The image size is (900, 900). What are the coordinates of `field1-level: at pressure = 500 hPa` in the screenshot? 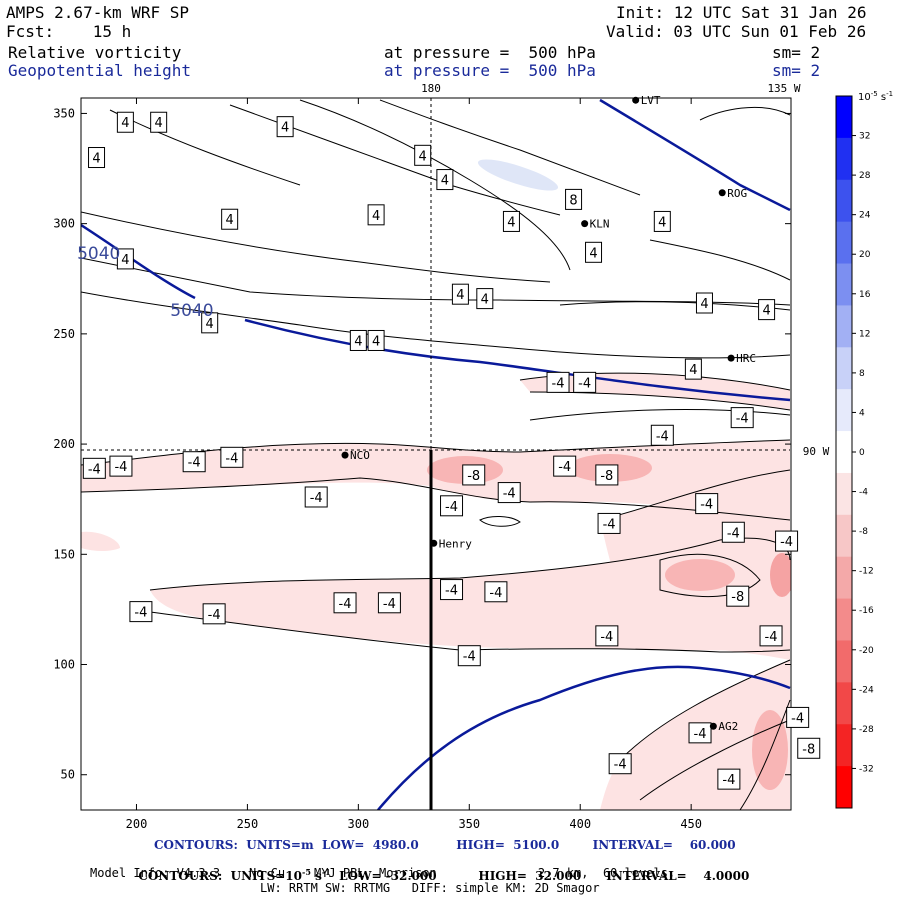 It's located at (490, 52).